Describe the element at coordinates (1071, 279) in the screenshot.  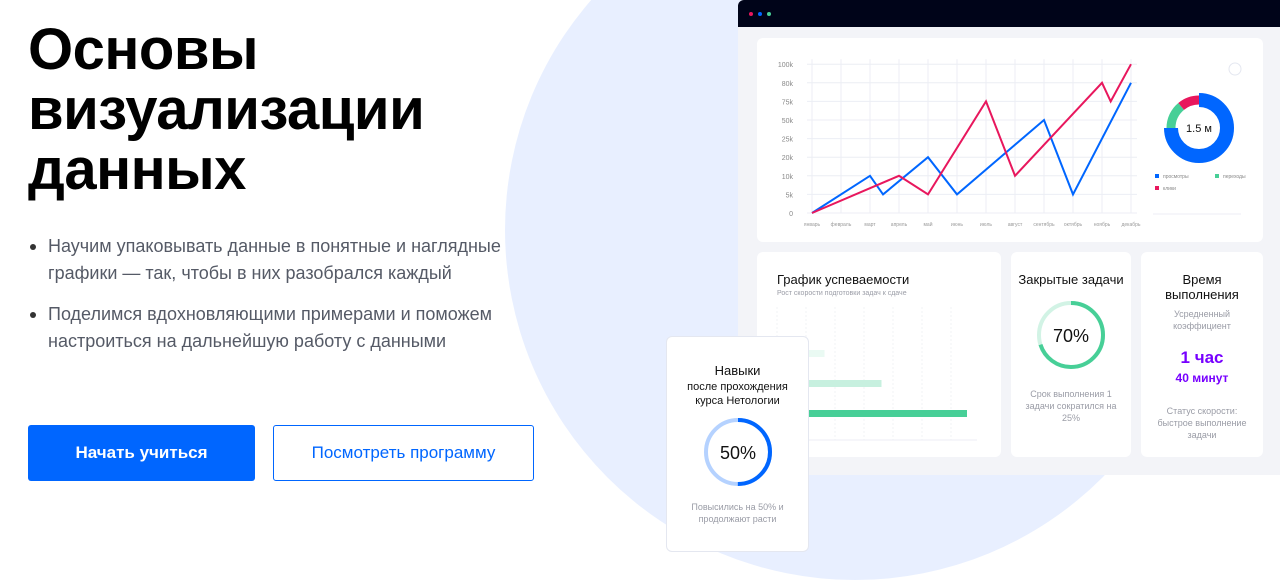
I see `closed-tasks-title: Закрытые задачи` at that location.